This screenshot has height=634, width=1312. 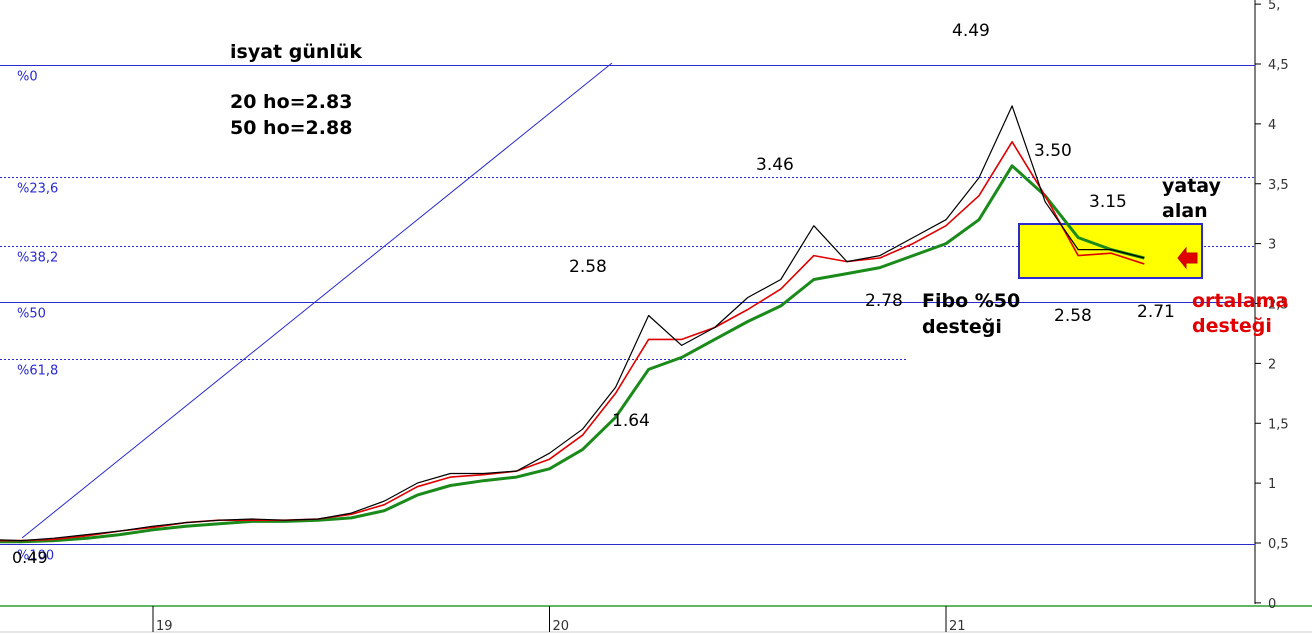 I want to click on y-axis: 0 0,5 1 1,5 2 2,5 3 3,5 4 4,5 5,, so click(x=1272, y=306).